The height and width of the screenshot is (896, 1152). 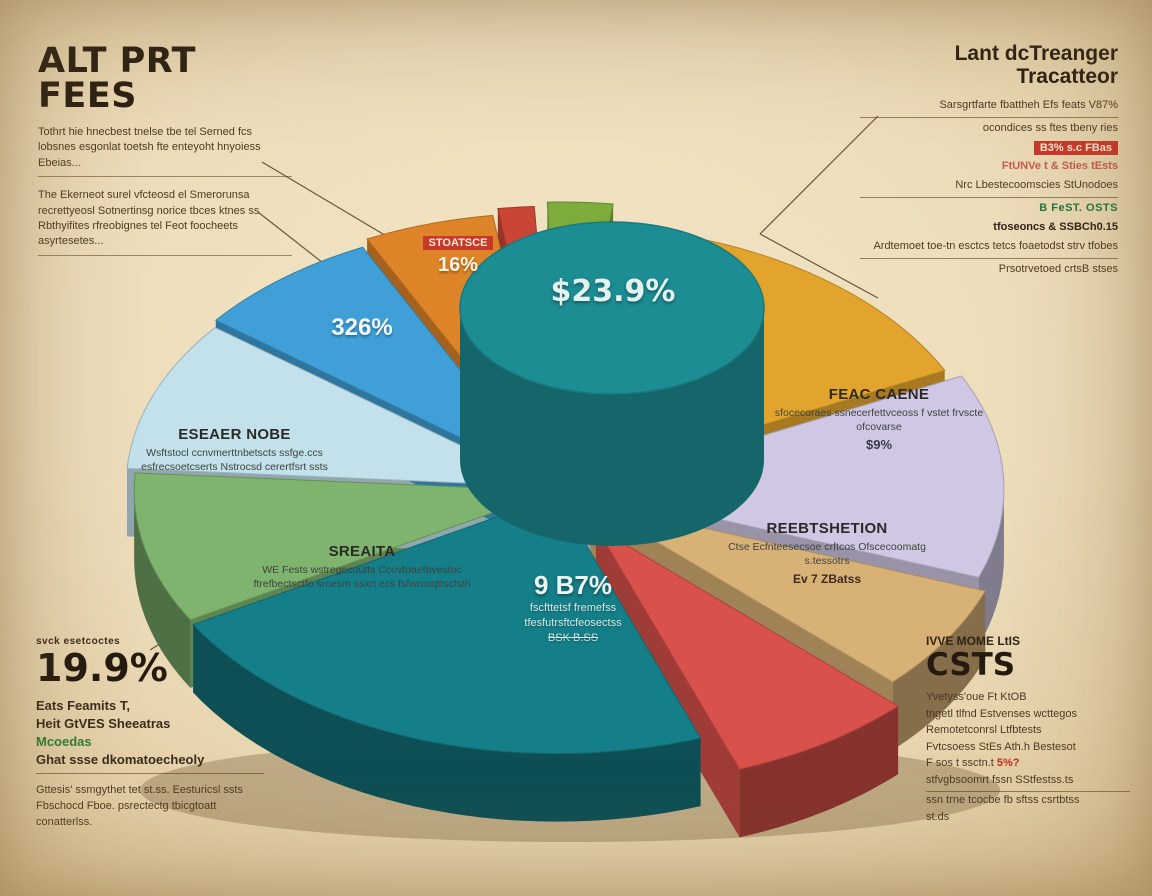 I want to click on bottom-left-line-1: Eats Feamits T,, so click(x=83, y=705).